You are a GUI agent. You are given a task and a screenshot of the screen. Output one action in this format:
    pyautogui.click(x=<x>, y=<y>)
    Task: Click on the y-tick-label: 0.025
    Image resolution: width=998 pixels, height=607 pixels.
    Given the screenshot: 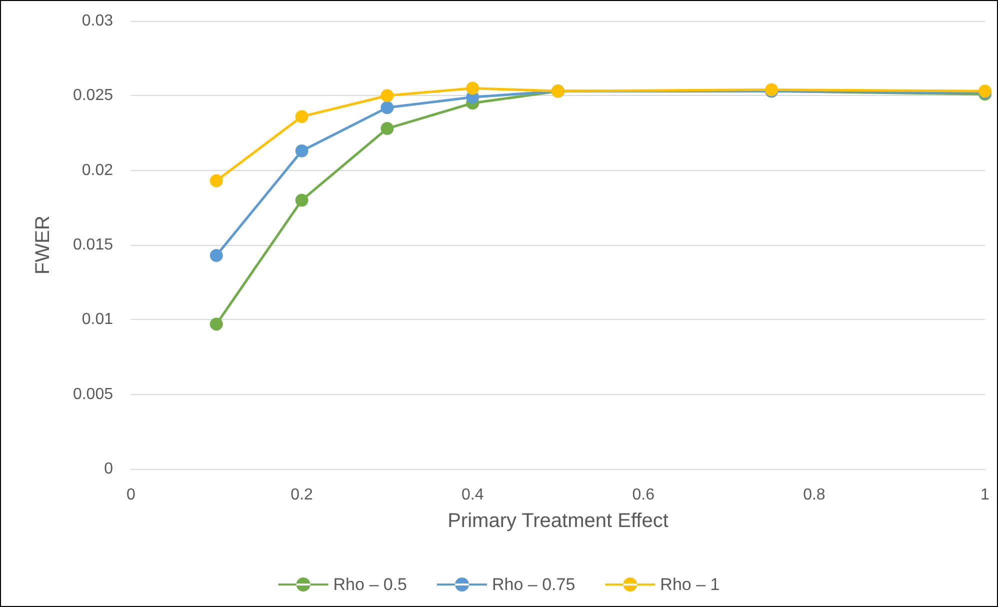 What is the action you would take?
    pyautogui.click(x=93, y=95)
    